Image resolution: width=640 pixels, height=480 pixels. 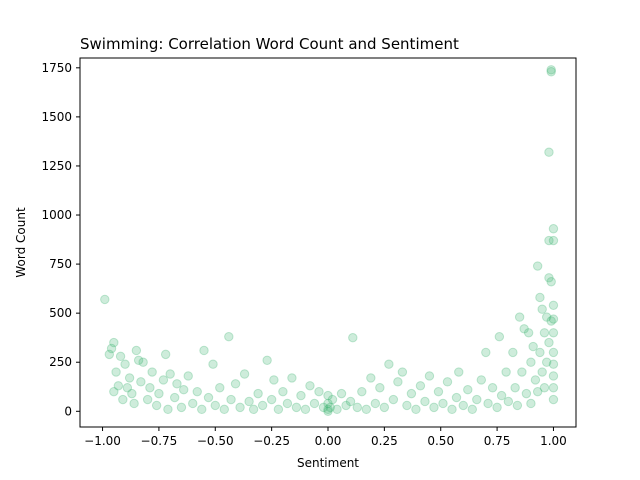 I want to click on y-tick-label: 500, so click(x=60, y=313).